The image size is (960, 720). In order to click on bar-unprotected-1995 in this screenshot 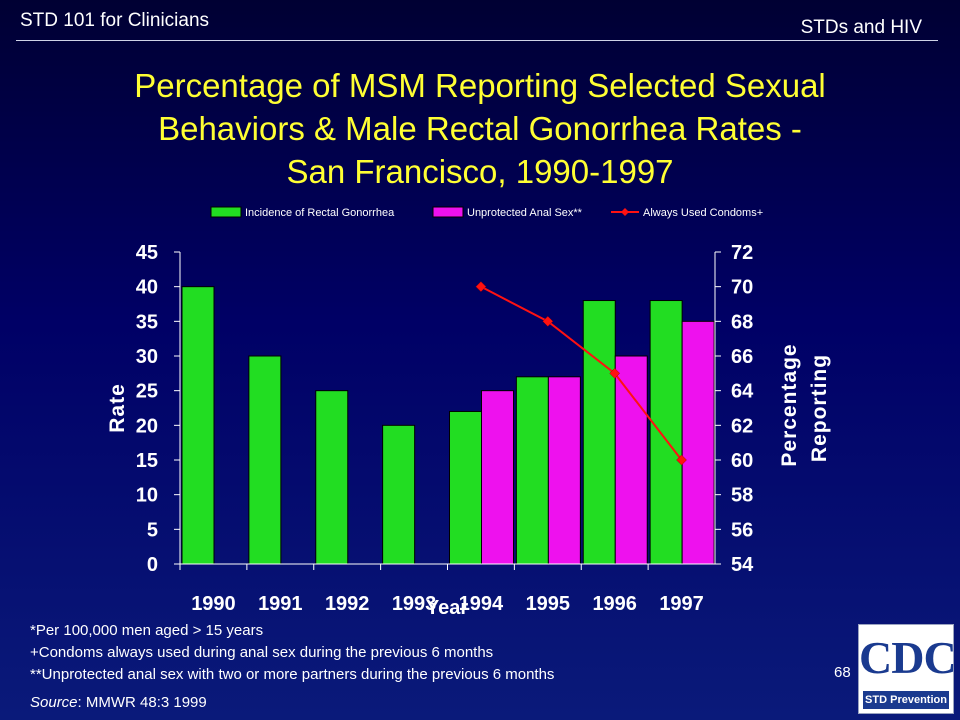, I will do `click(564, 470)`.